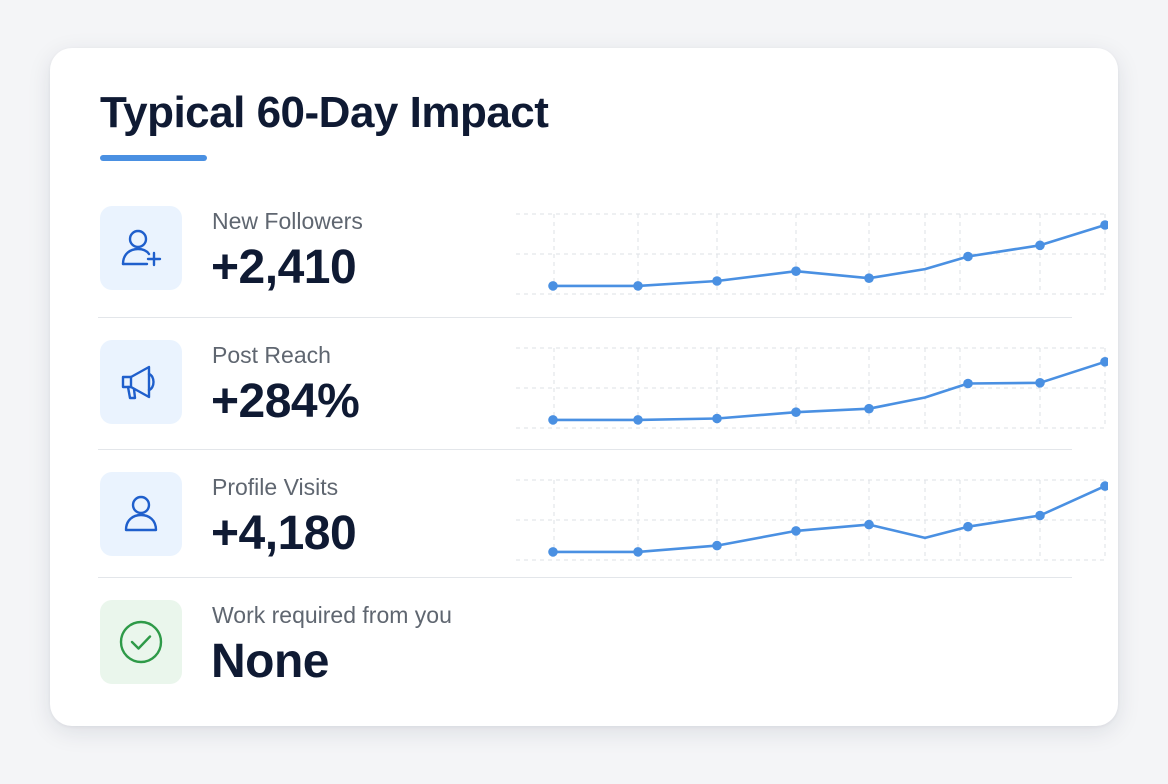 This screenshot has height=784, width=1168. Describe the element at coordinates (141, 642) in the screenshot. I see `check-circle-icon` at that location.